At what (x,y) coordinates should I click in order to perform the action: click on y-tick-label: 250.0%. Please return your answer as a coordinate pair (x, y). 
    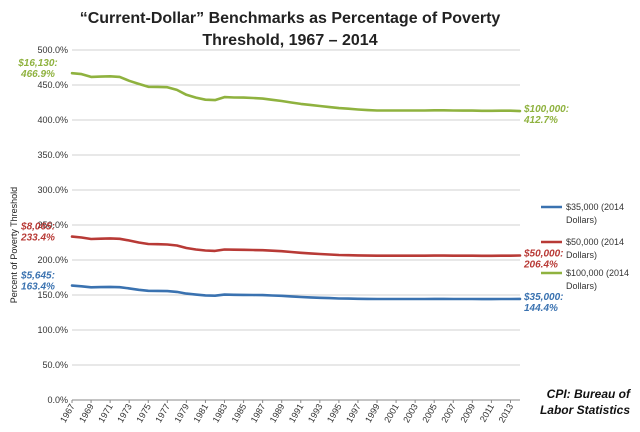
    Looking at the image, I should click on (52, 225).